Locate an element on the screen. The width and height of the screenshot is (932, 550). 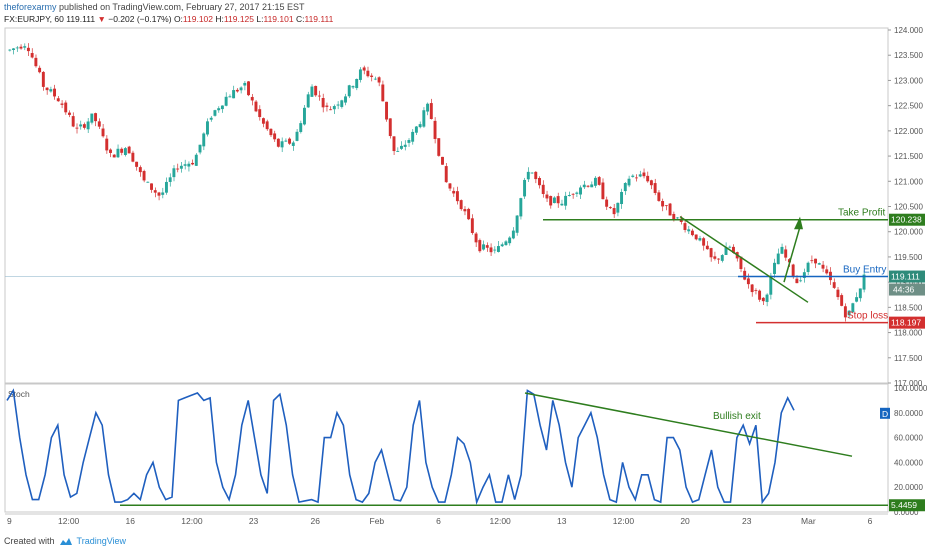
price-tick-label: 119.500 is located at coordinates (908, 257).